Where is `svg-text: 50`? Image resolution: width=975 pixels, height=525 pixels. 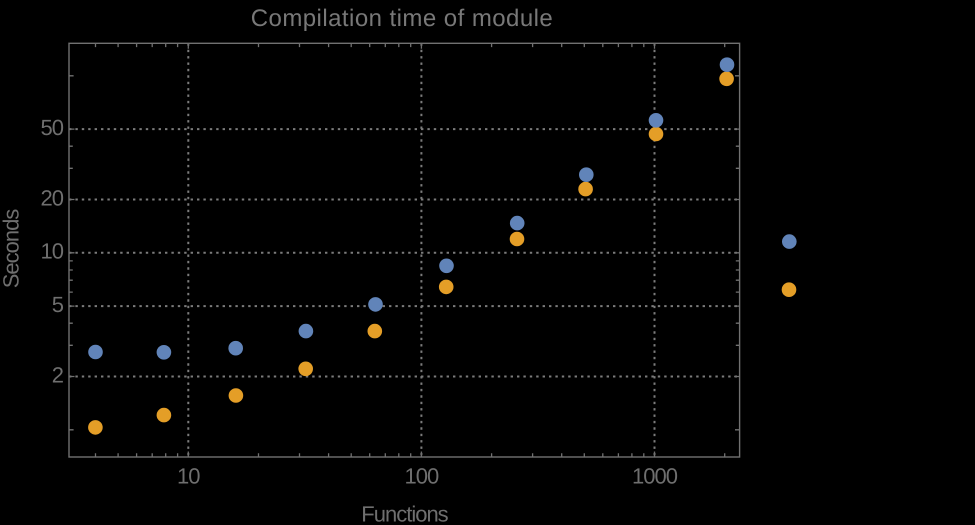
svg-text: 50 is located at coordinates (52, 127).